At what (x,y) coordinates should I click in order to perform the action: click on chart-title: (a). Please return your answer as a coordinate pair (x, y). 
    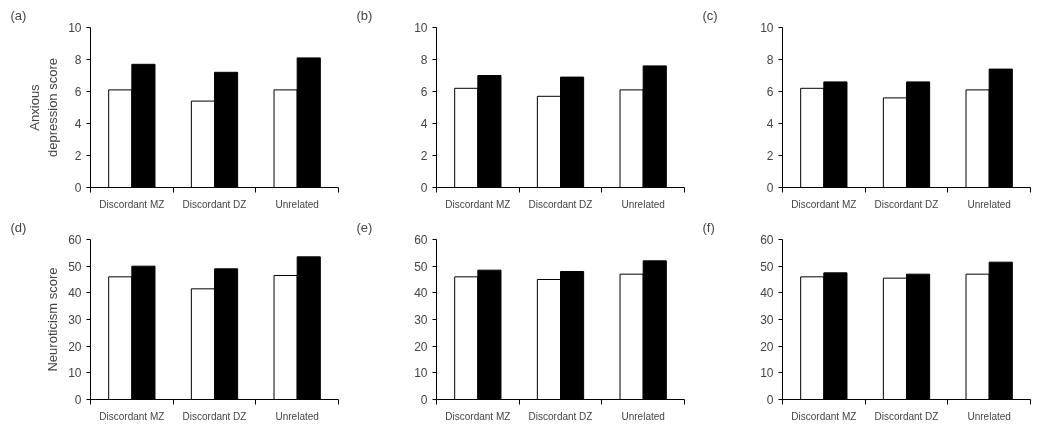
    Looking at the image, I should click on (18, 15).